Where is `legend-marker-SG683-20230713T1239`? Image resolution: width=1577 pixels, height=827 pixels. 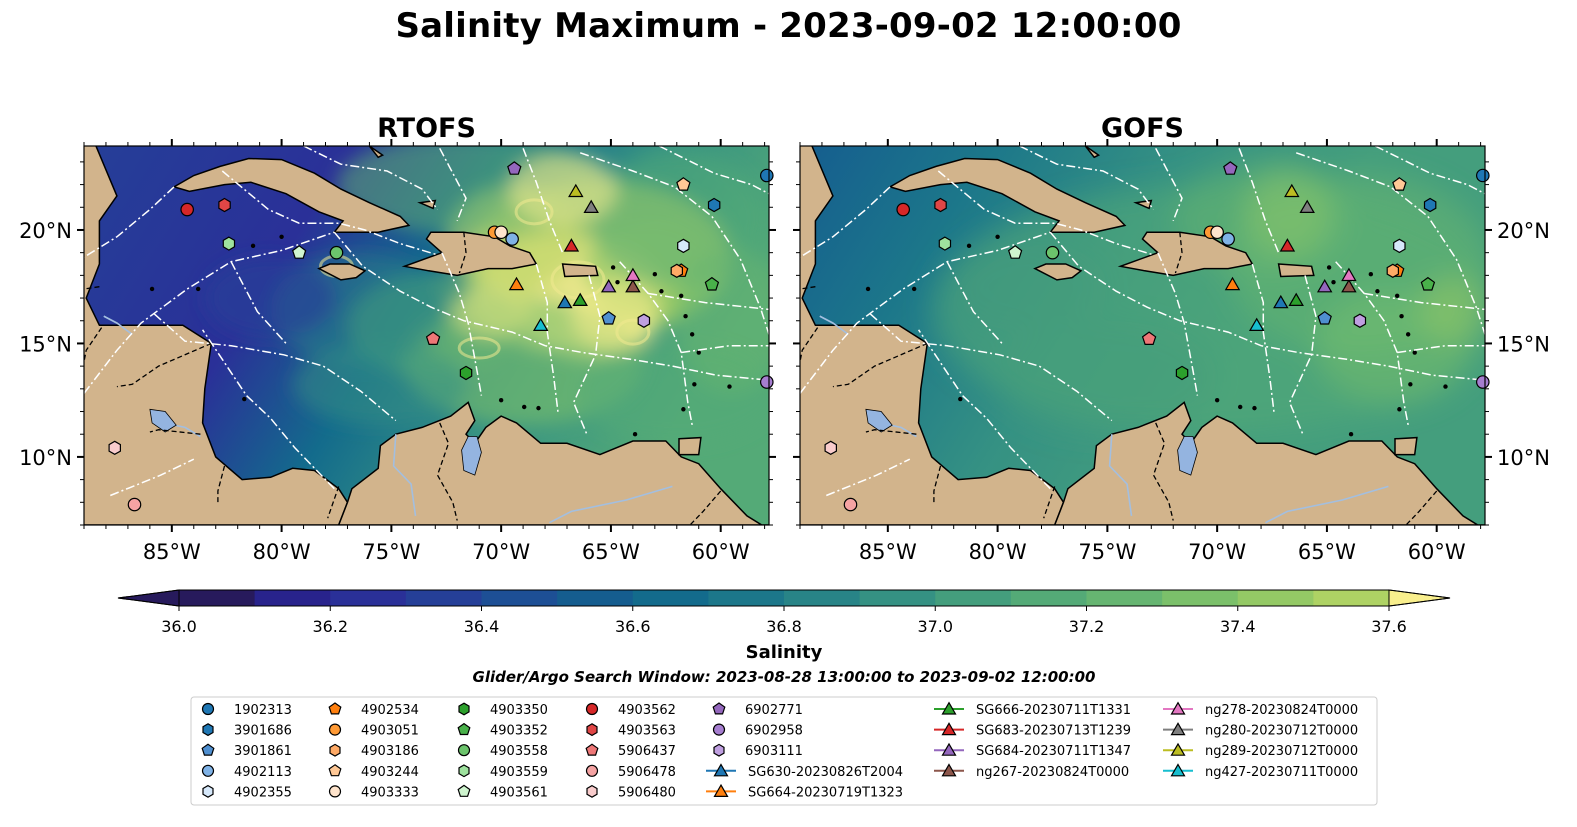 legend-marker-SG683-20230713T1239 is located at coordinates (949, 729).